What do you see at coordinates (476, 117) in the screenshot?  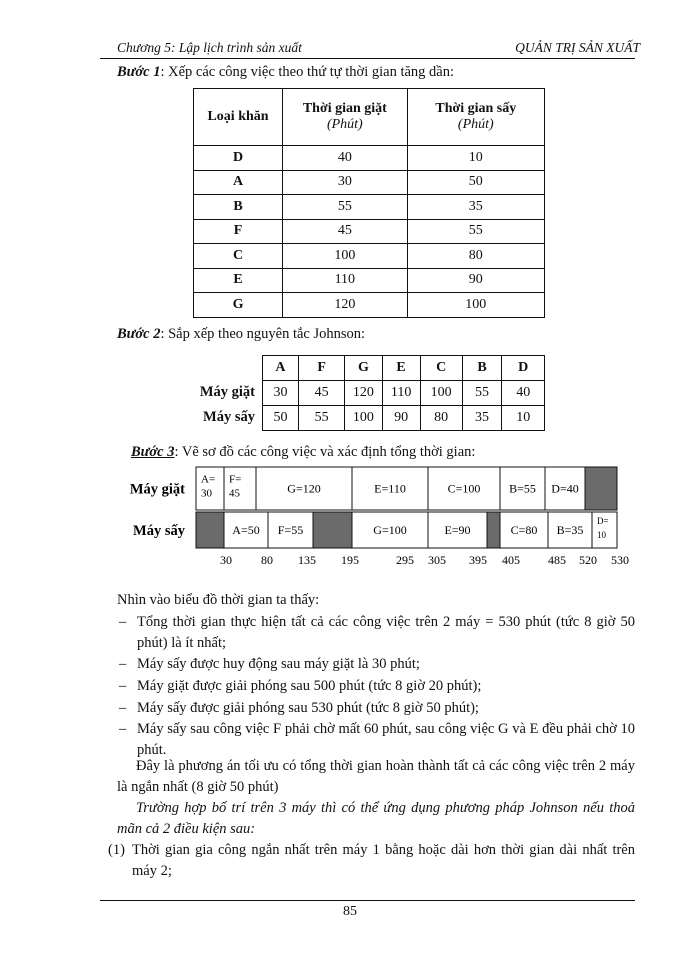 I see `header-cell: Thời gian sấy (Phút)` at bounding box center [476, 117].